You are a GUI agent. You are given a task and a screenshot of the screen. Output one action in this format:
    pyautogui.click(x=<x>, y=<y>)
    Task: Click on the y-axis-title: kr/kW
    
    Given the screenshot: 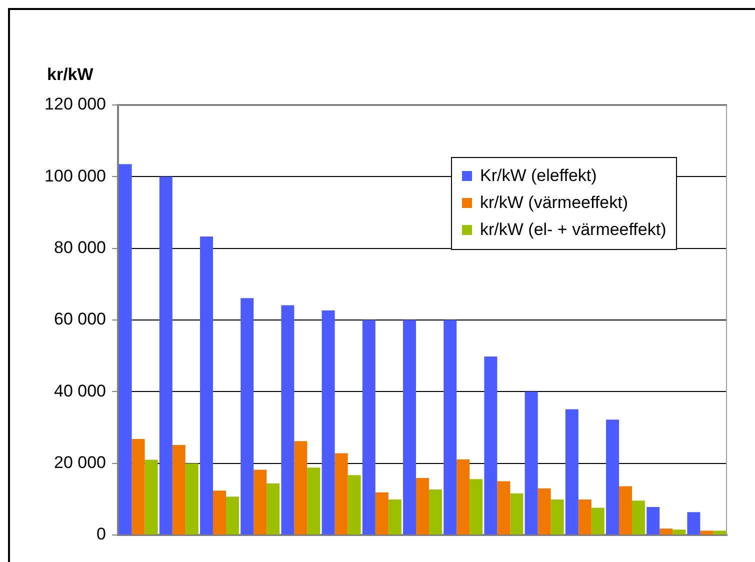 What is the action you would take?
    pyautogui.click(x=70, y=75)
    